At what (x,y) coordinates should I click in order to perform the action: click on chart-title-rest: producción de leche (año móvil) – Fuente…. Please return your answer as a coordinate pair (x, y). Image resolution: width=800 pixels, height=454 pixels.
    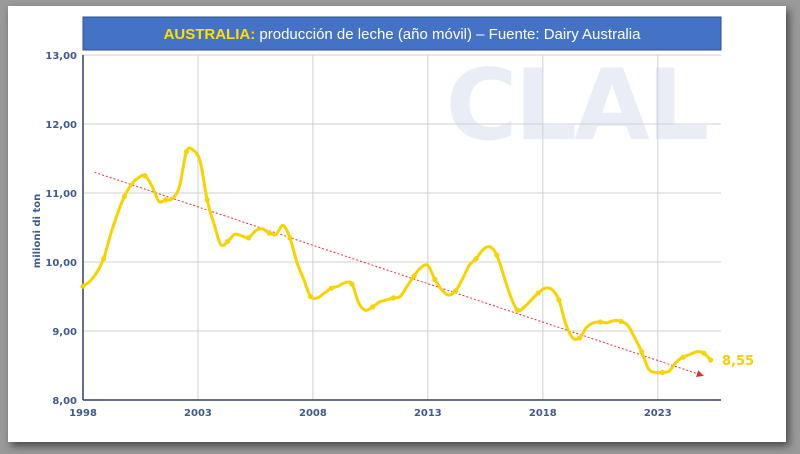
    Looking at the image, I should click on (448, 34).